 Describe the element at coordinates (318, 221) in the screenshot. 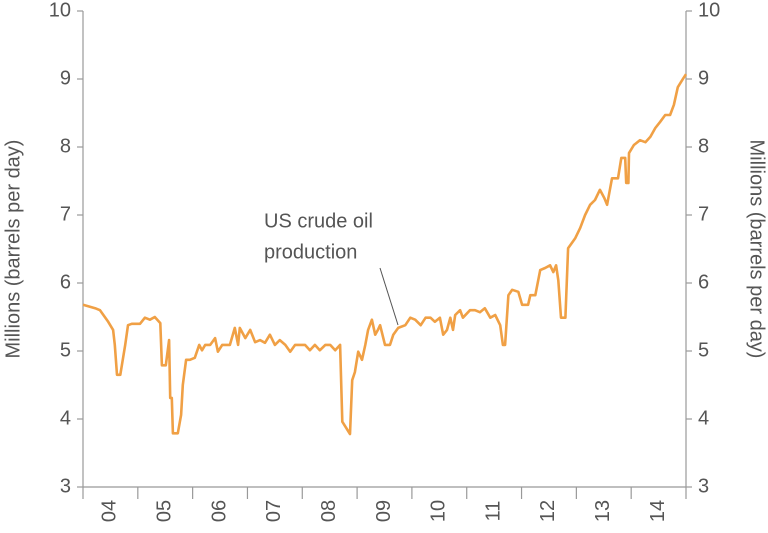

I see `annotation: US crude oil` at that location.